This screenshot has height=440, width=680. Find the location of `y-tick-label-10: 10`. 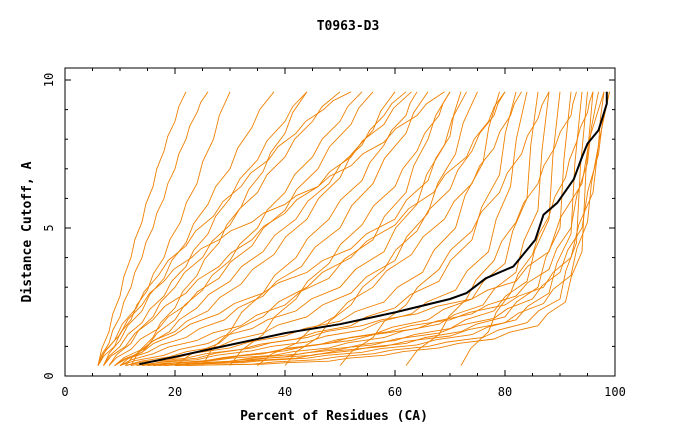

y-tick-label-10: 10 is located at coordinates (49, 80).